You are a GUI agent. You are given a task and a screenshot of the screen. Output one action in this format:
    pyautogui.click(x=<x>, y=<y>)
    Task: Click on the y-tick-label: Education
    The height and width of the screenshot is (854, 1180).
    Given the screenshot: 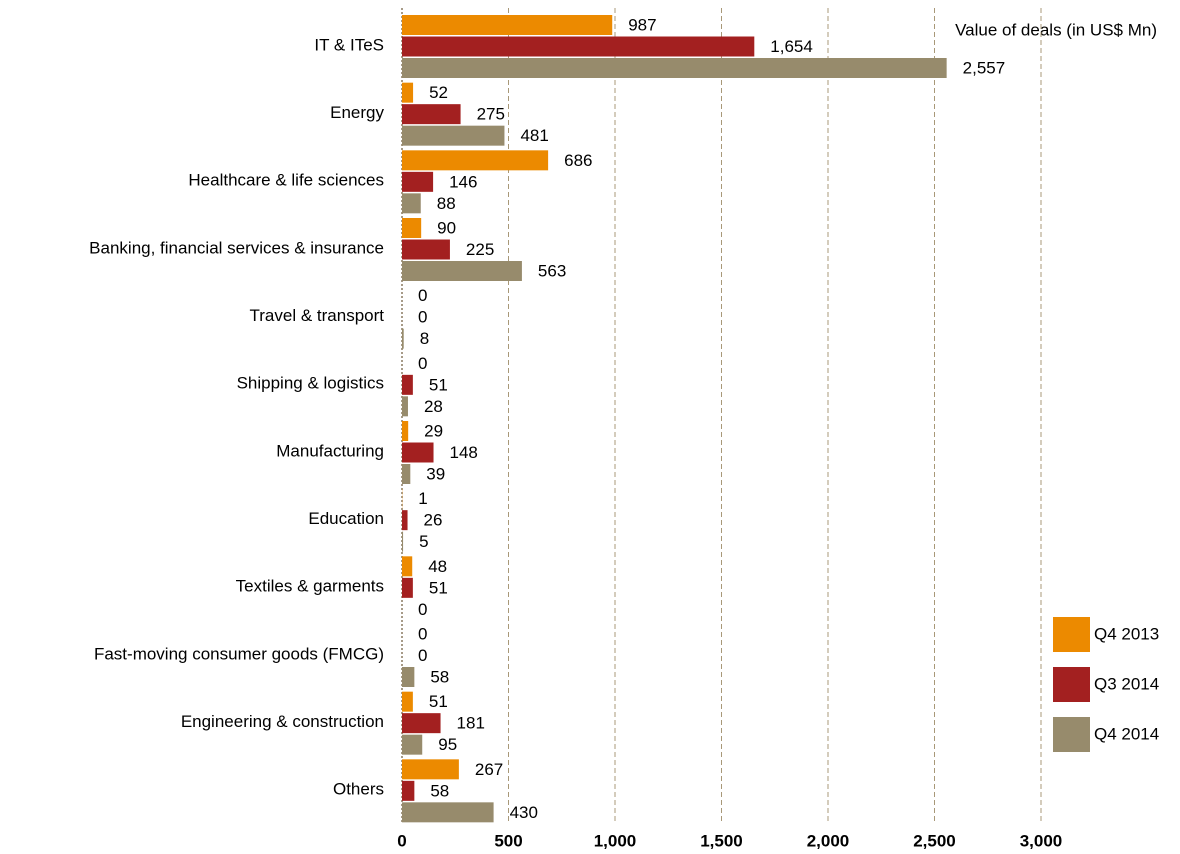 What is the action you would take?
    pyautogui.click(x=346, y=518)
    